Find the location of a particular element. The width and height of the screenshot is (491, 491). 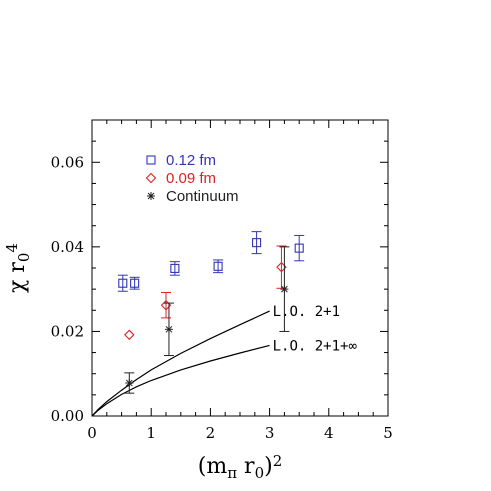

legend-label: Continuum is located at coordinates (202, 196).